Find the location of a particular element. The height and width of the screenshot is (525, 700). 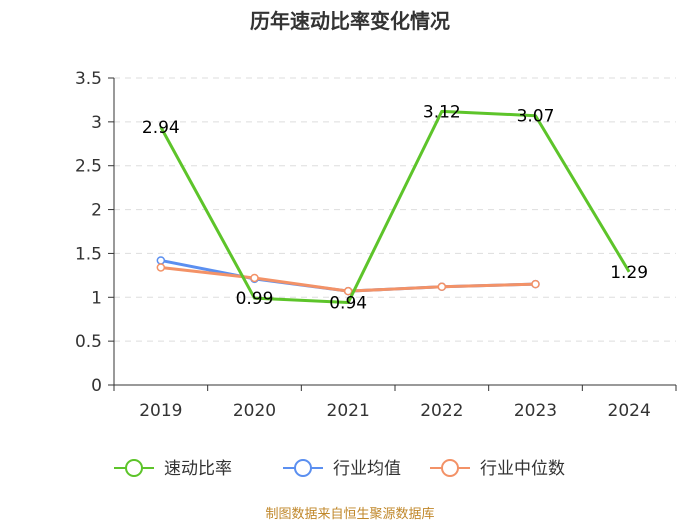

legend-label: 行业中位数 is located at coordinates (522, 469).